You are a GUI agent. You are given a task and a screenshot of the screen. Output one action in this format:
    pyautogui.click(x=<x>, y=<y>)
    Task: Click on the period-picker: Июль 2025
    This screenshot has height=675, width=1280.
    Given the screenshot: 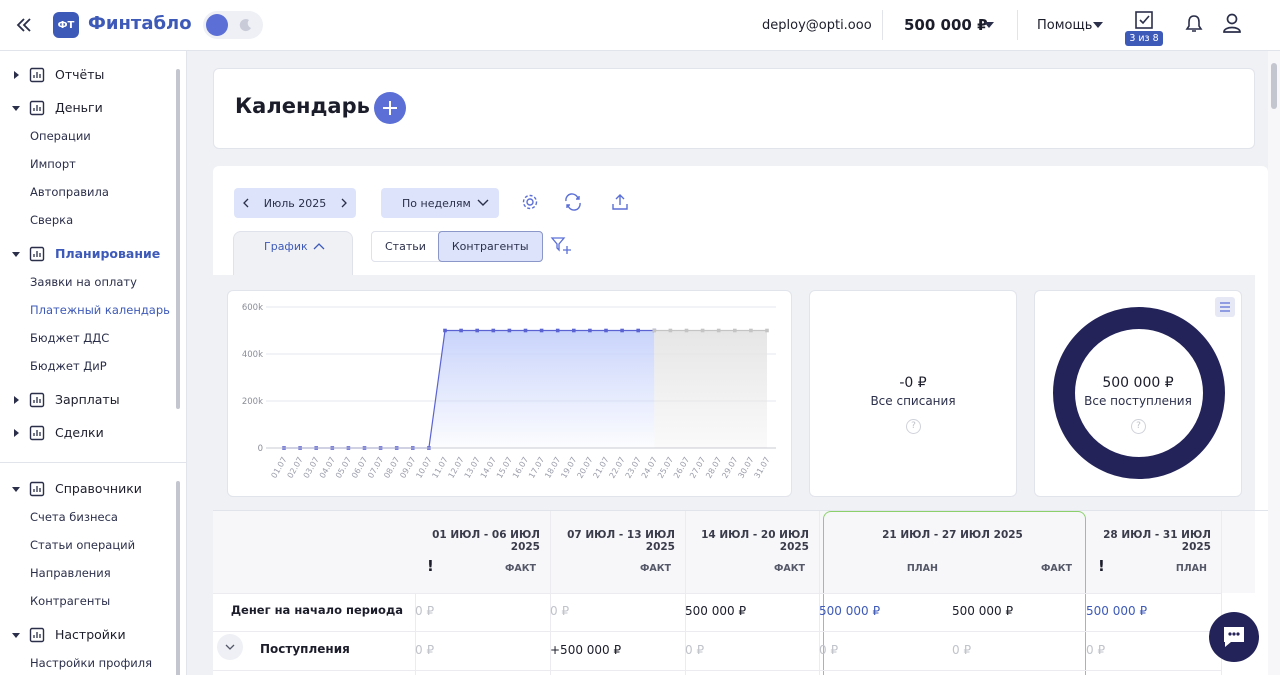 What is the action you would take?
    pyautogui.click(x=295, y=203)
    